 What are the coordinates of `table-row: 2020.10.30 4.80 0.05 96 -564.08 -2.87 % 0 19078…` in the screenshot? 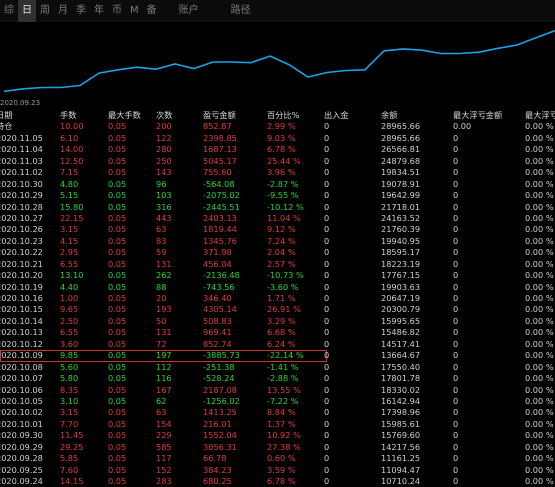 It's located at (277, 184).